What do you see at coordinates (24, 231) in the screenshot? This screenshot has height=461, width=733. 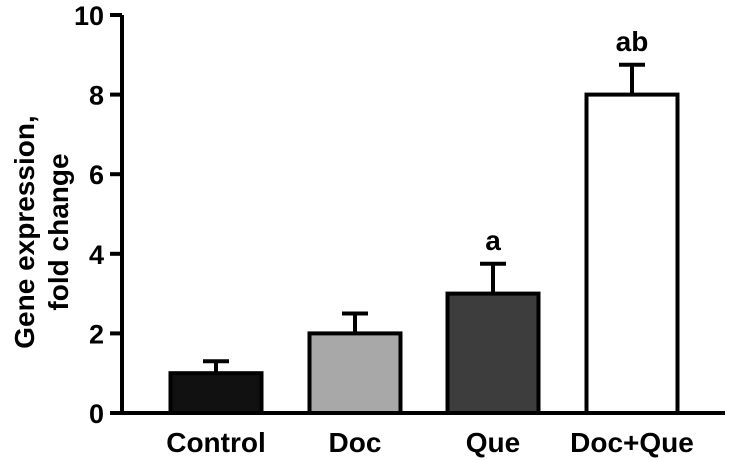 I see `y-axis-label-line-1: Gene expression,` at bounding box center [24, 231].